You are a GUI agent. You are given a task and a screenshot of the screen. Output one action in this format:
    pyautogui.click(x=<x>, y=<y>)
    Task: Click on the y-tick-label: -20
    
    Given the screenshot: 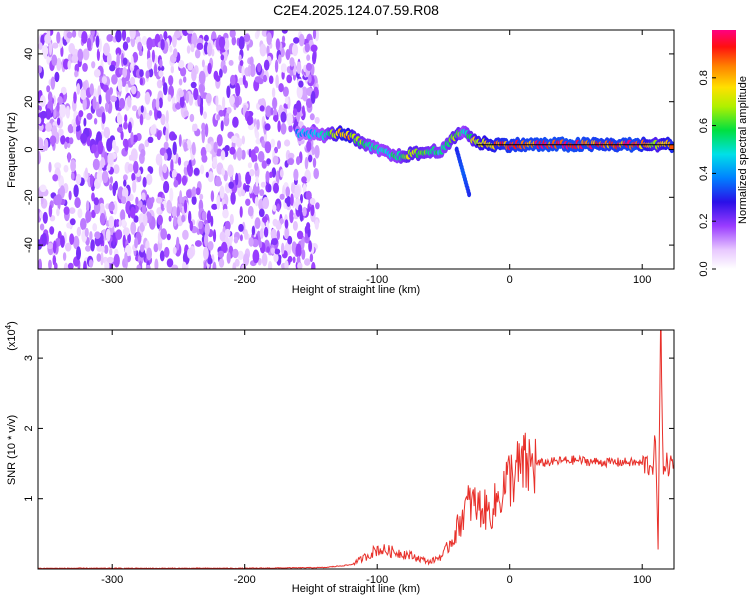 What is the action you would take?
    pyautogui.click(x=29, y=197)
    